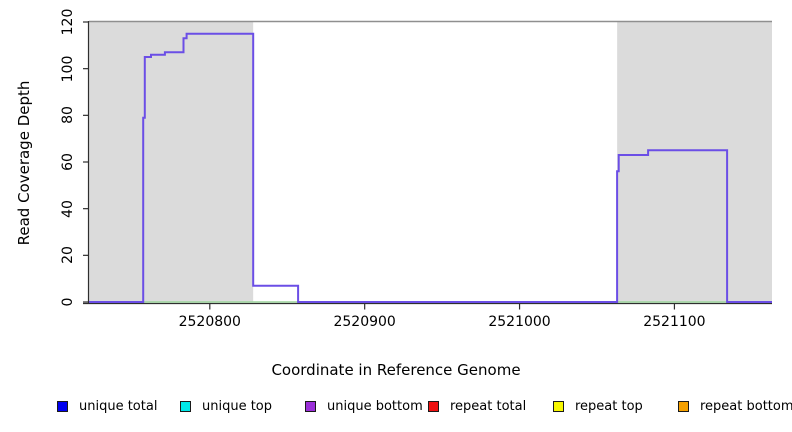  Describe the element at coordinates (62, 406) in the screenshot. I see `legend-swatch-unique-total` at that location.